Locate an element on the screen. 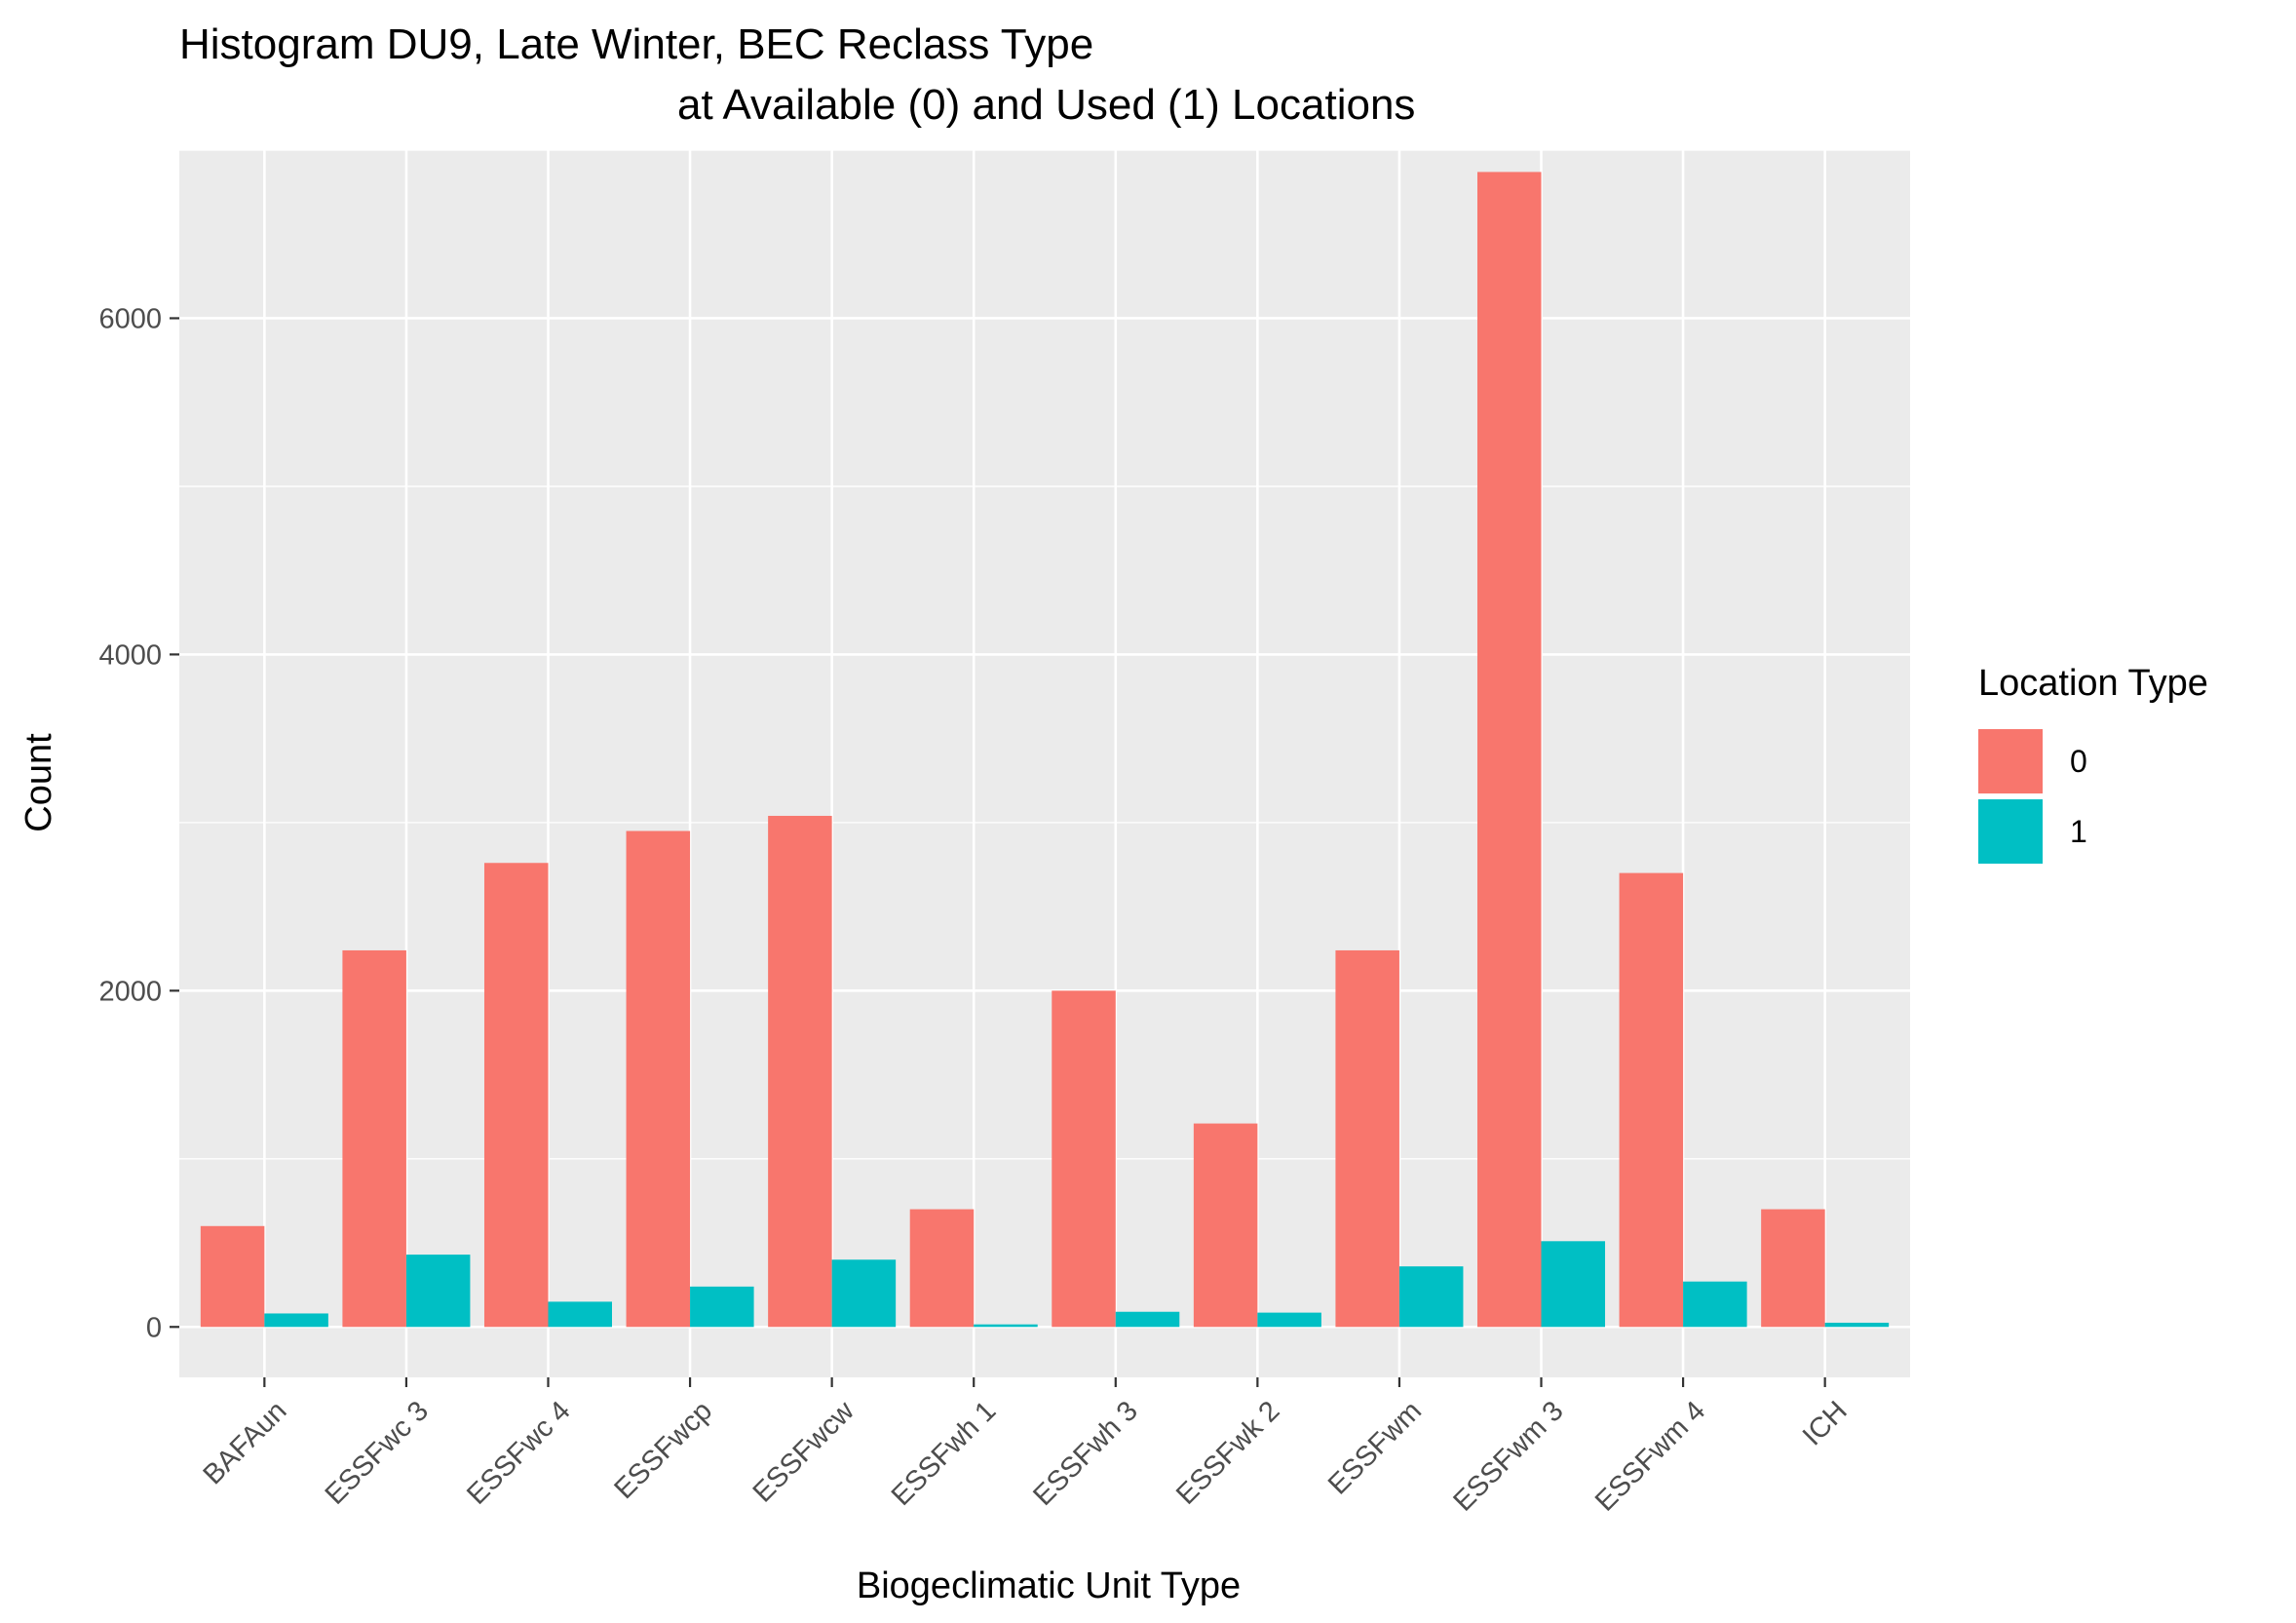 This screenshot has height=1623, width=2296. legend-title: Location Type is located at coordinates (2093, 684).